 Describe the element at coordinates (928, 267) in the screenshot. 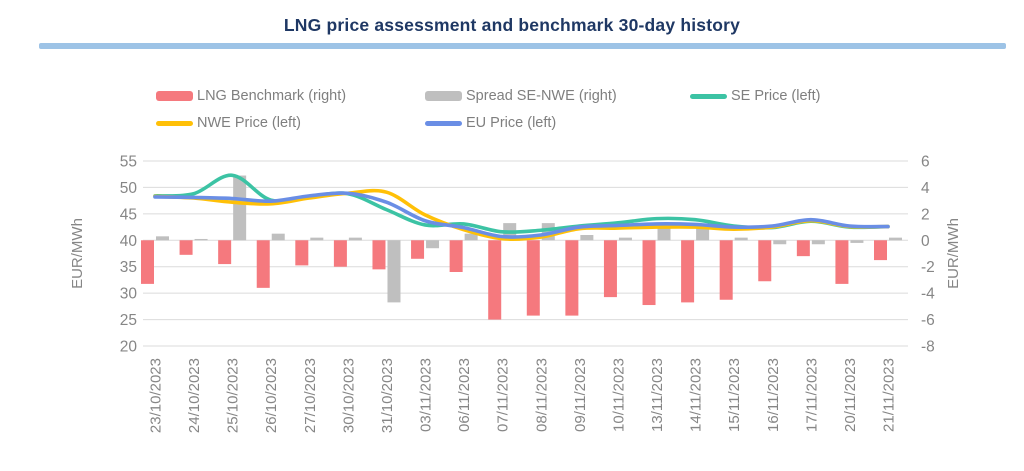

I see `right-axis-tick: -2` at that location.